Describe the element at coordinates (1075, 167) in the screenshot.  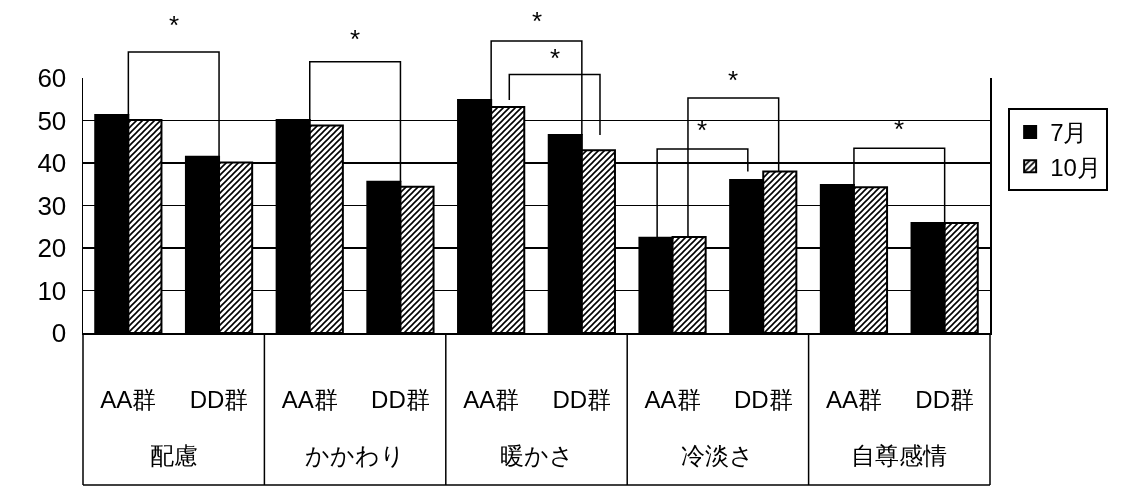
I see `legend-label: 10月` at that location.